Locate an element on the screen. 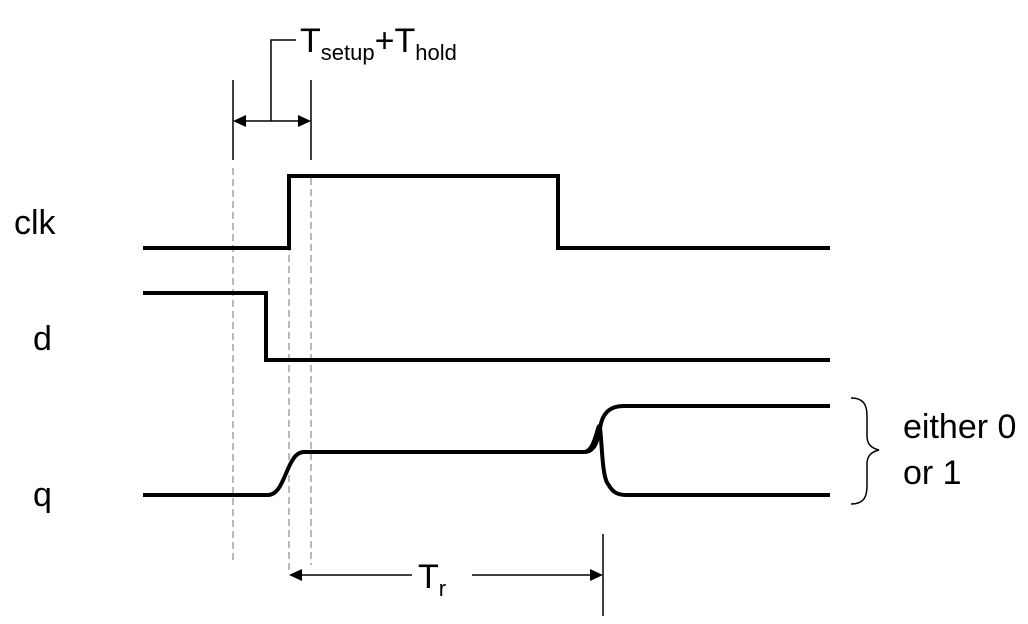 The image size is (1028, 624). tr-arrow-left is located at coordinates (295, 575).